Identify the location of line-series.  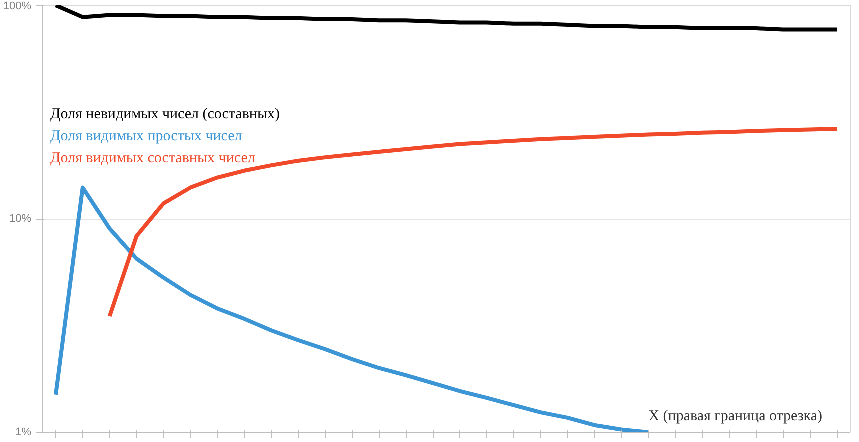
(447, 19).